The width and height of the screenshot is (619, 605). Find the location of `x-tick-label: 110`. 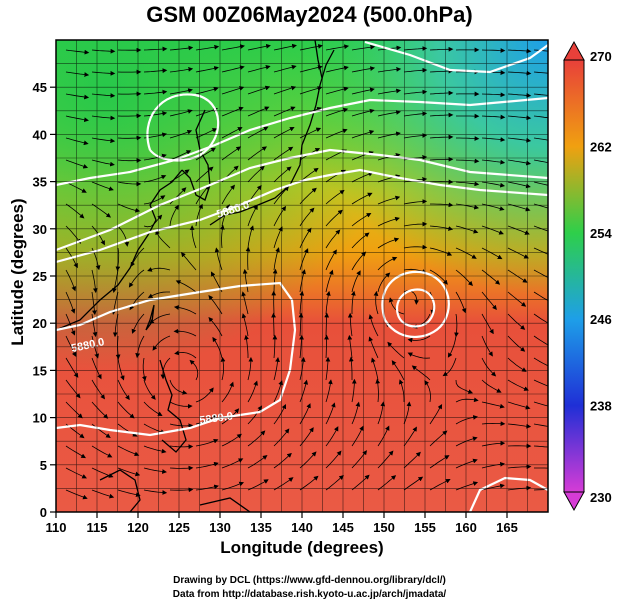

x-tick-label: 110 is located at coordinates (56, 527).